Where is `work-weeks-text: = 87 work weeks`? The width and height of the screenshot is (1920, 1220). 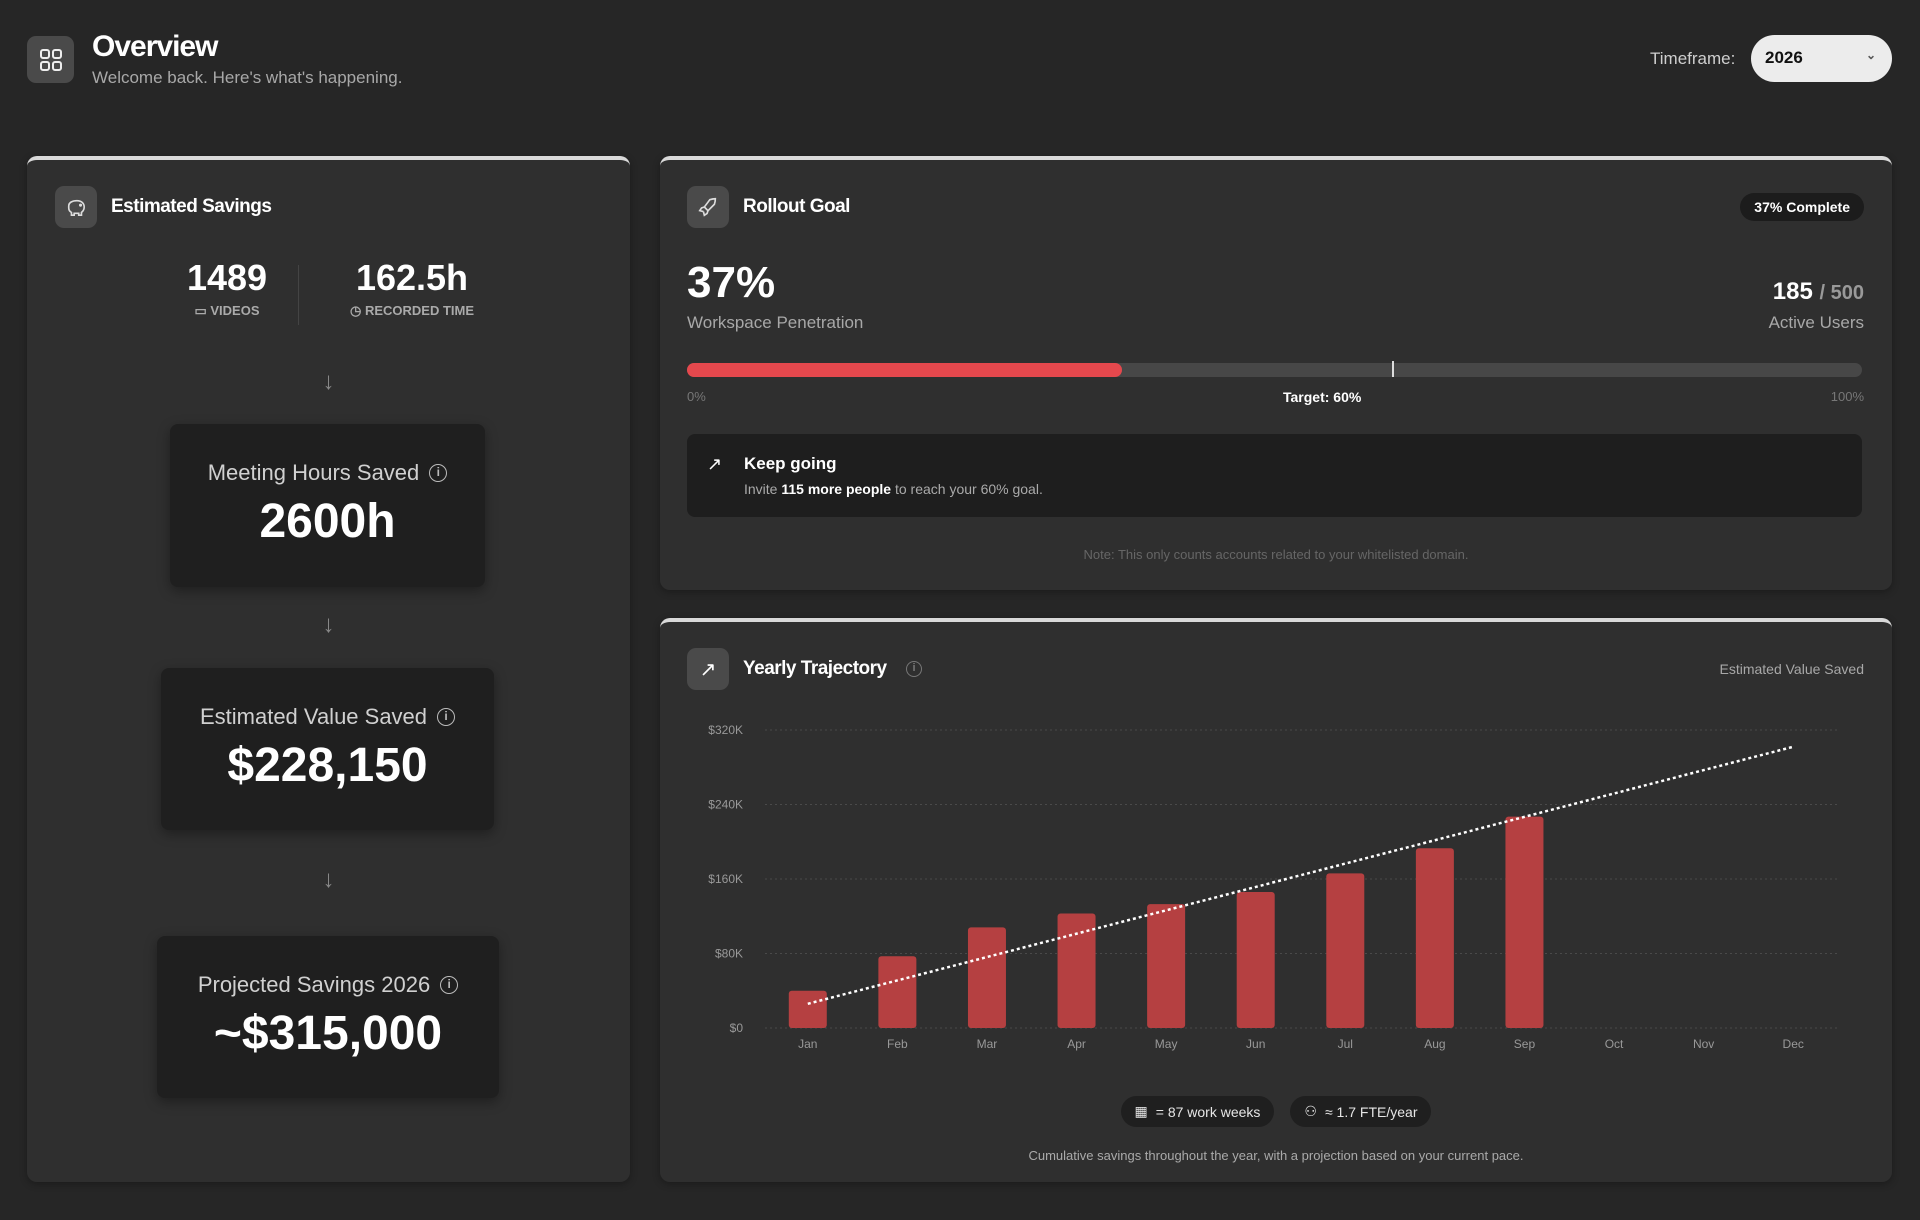
work-weeks-text: = 87 work weeks is located at coordinates (1208, 1111).